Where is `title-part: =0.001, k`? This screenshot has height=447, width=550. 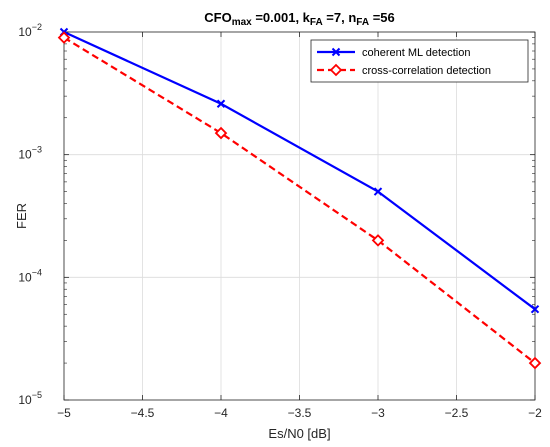
title-part: =0.001, k is located at coordinates (281, 17).